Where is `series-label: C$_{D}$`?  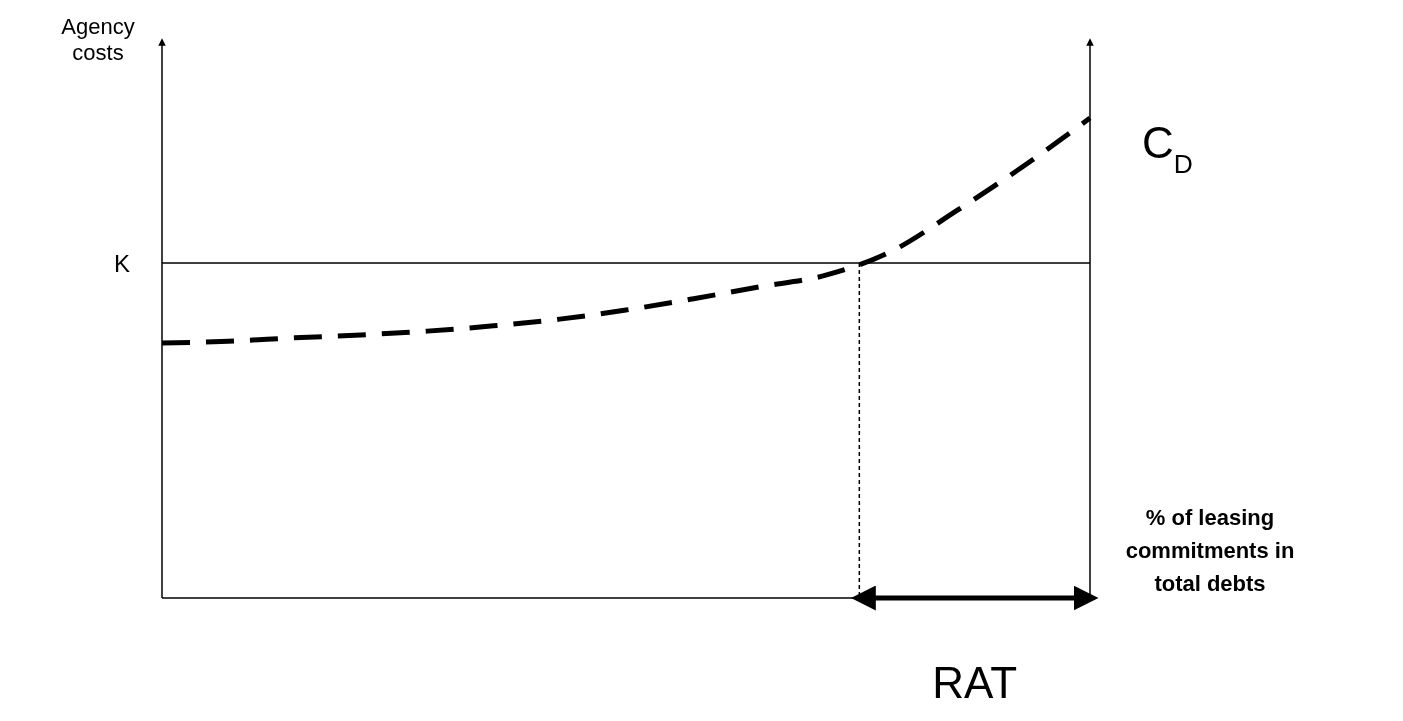 series-label: C$_{D}$ is located at coordinates (1167, 148).